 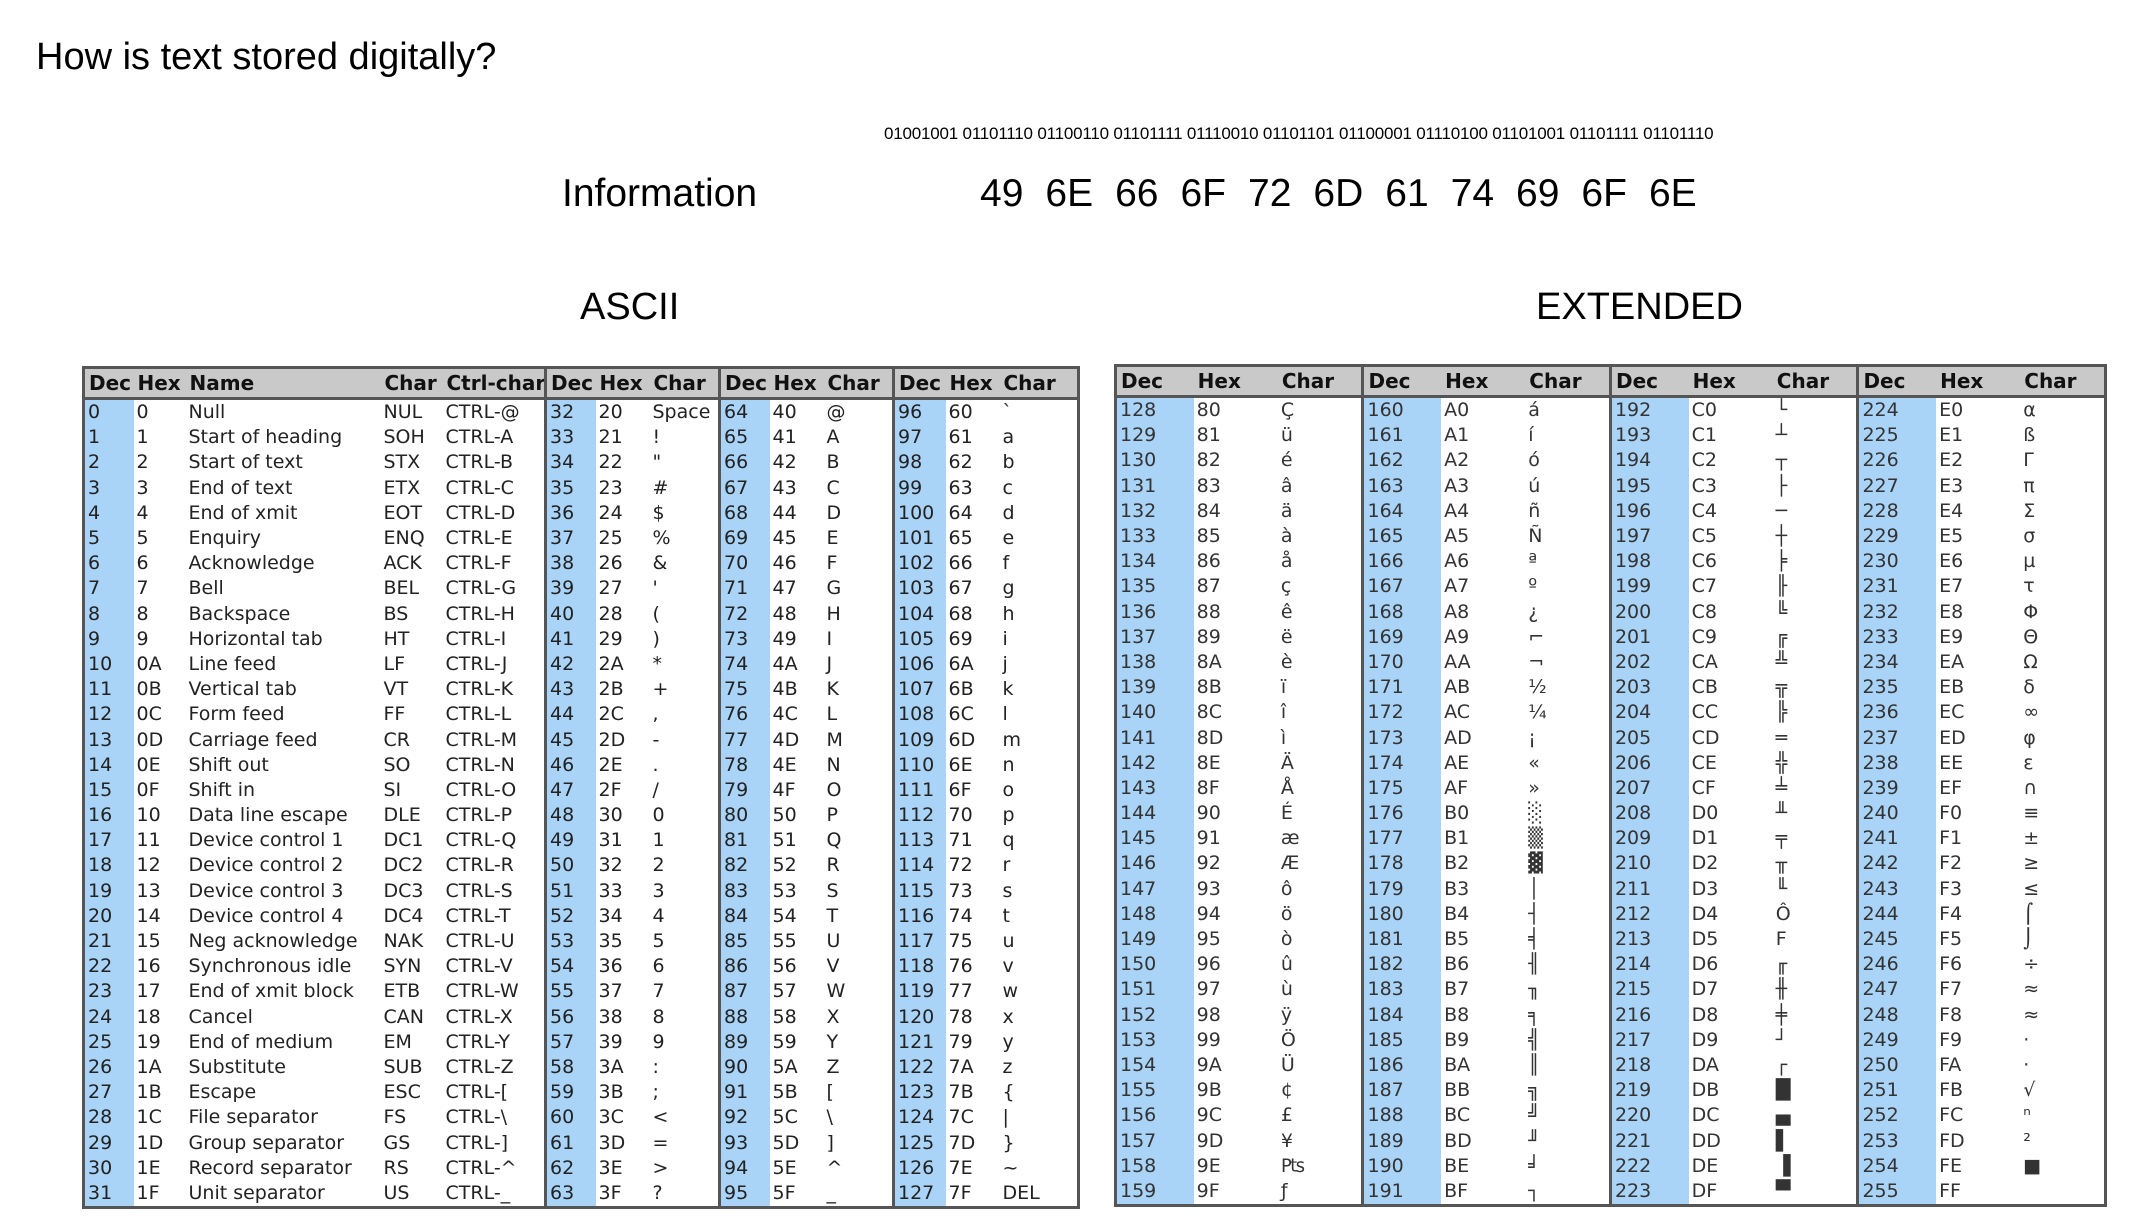 I want to click on table-cell: 128, so click(x=1154, y=410).